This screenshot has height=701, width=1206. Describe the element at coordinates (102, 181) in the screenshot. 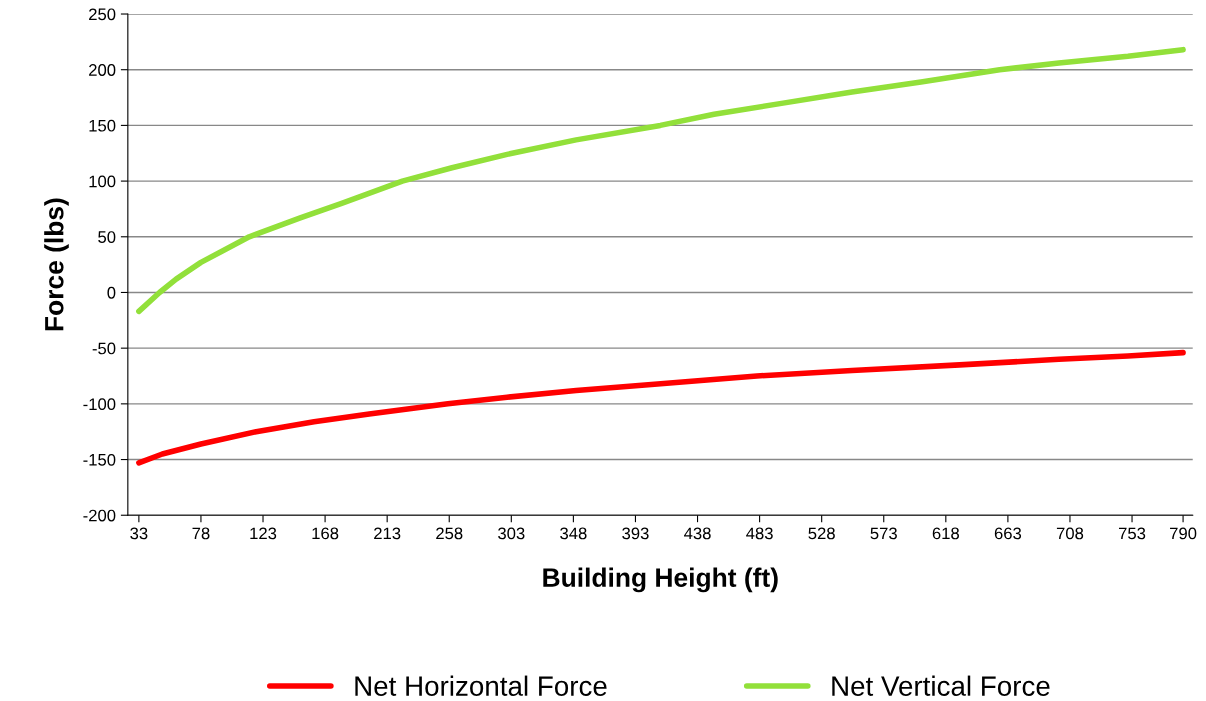

I see `y-tick-label: 100` at that location.